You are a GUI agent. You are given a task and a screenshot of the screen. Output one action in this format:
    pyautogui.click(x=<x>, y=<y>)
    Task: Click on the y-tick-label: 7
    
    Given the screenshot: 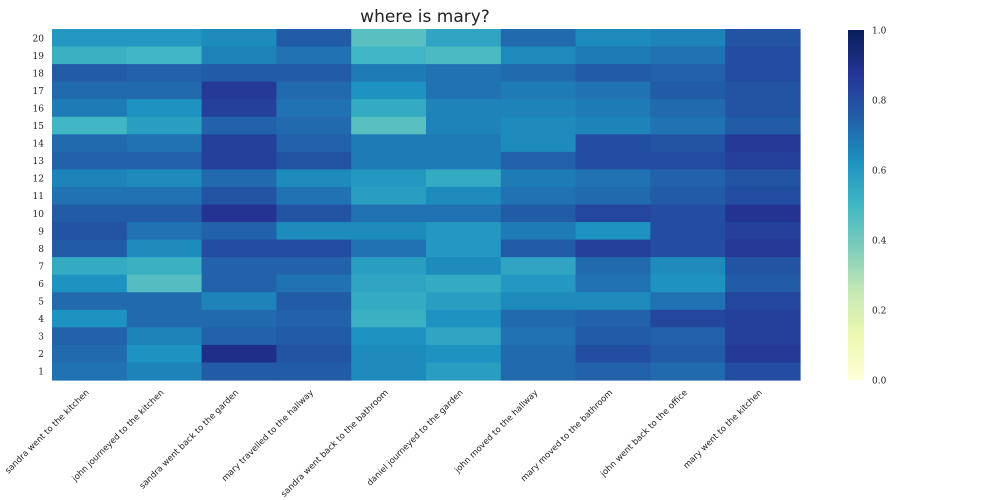 What is the action you would take?
    pyautogui.click(x=41, y=267)
    